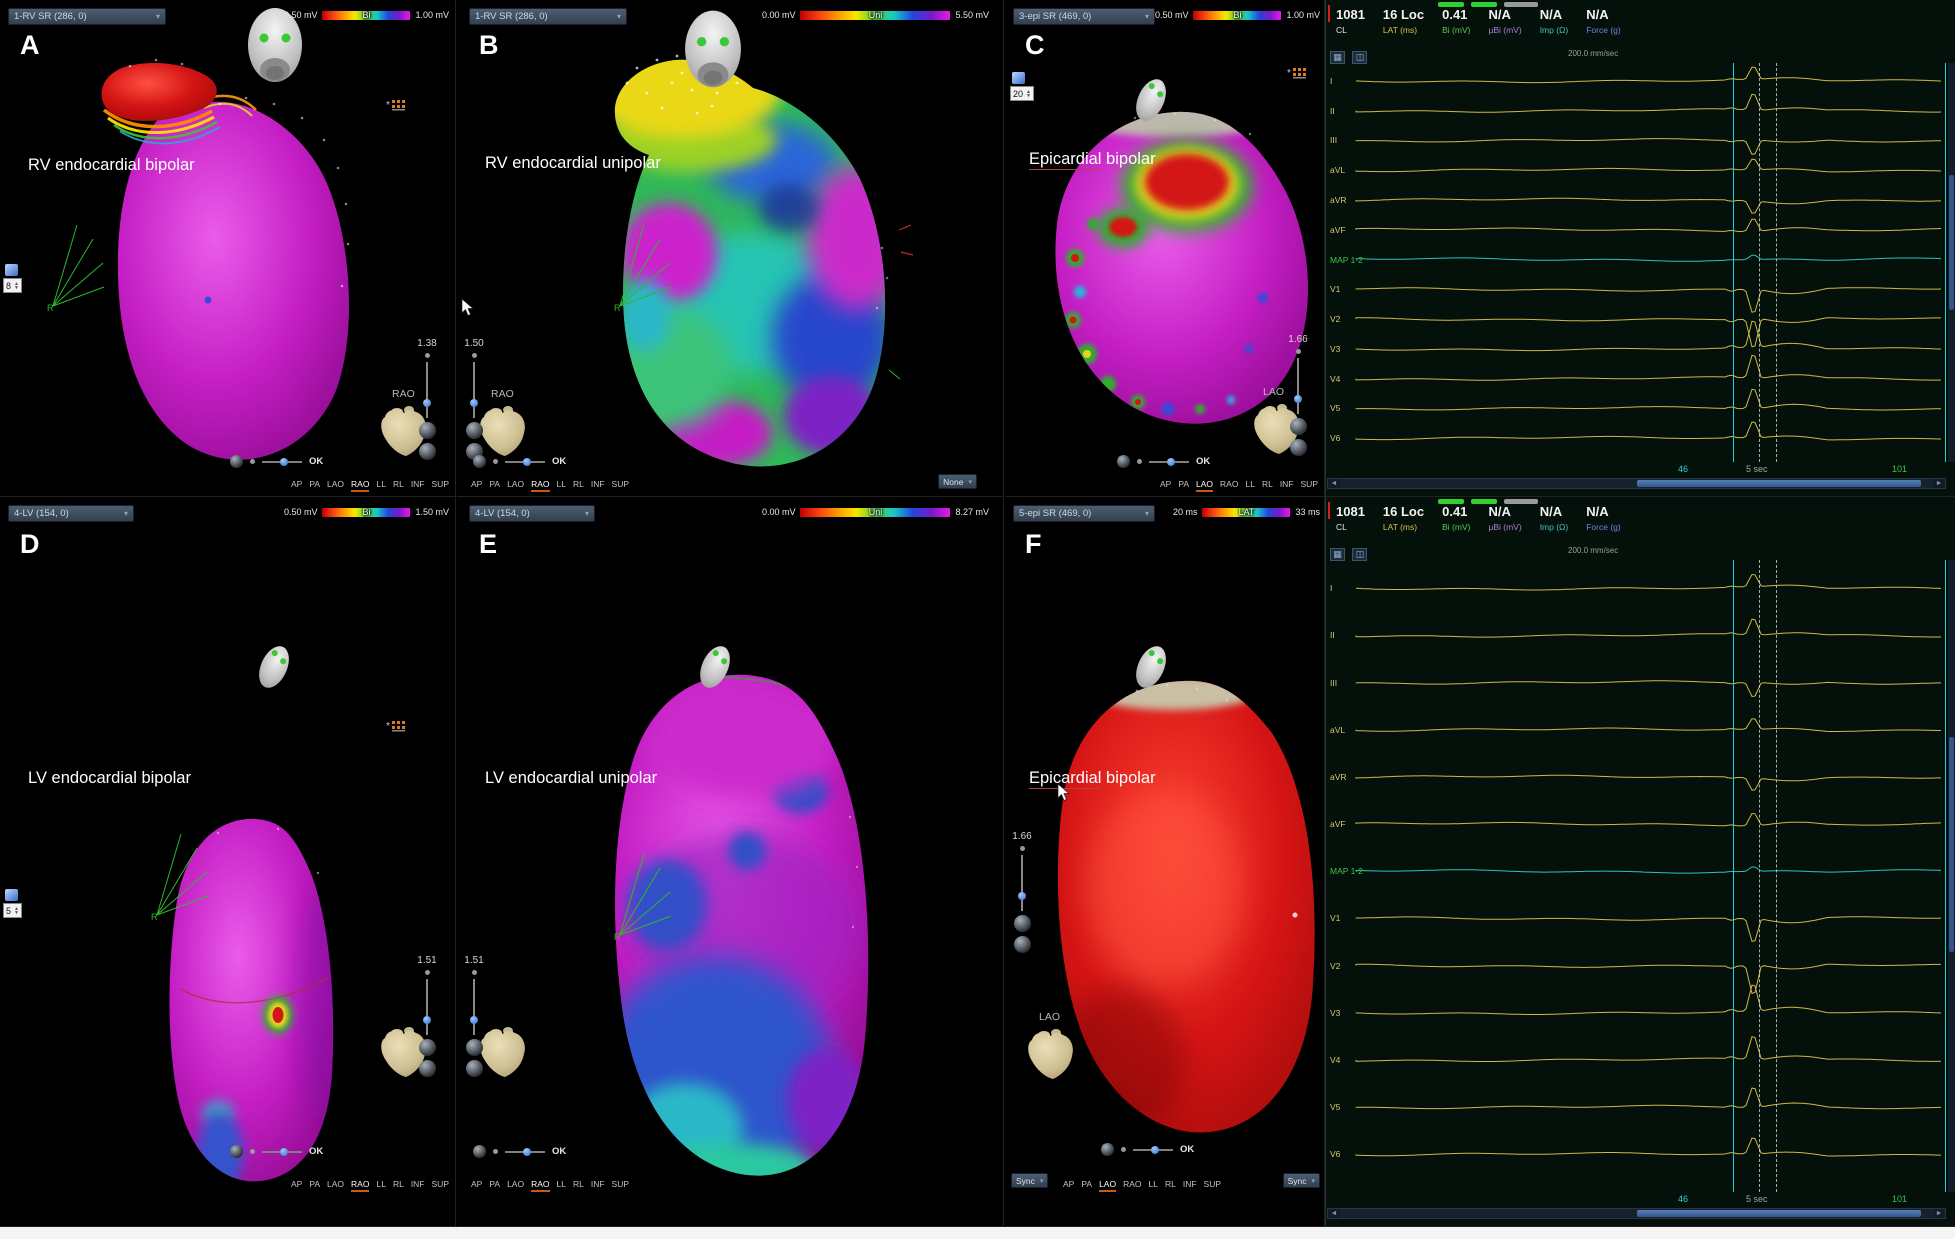 The image size is (1955, 1239). Describe the element at coordinates (1951, 262) in the screenshot. I see `ecg-vertical-scrollbar` at that location.